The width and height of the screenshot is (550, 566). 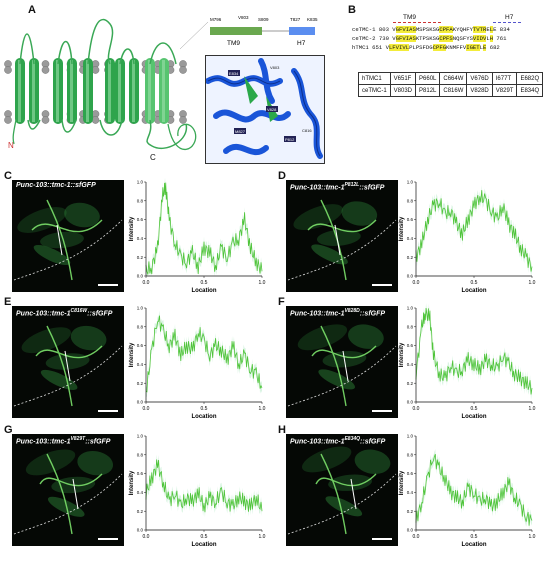 What do you see at coordinates (234, 73) in the screenshot?
I see `residue-e834: E834` at bounding box center [234, 73].